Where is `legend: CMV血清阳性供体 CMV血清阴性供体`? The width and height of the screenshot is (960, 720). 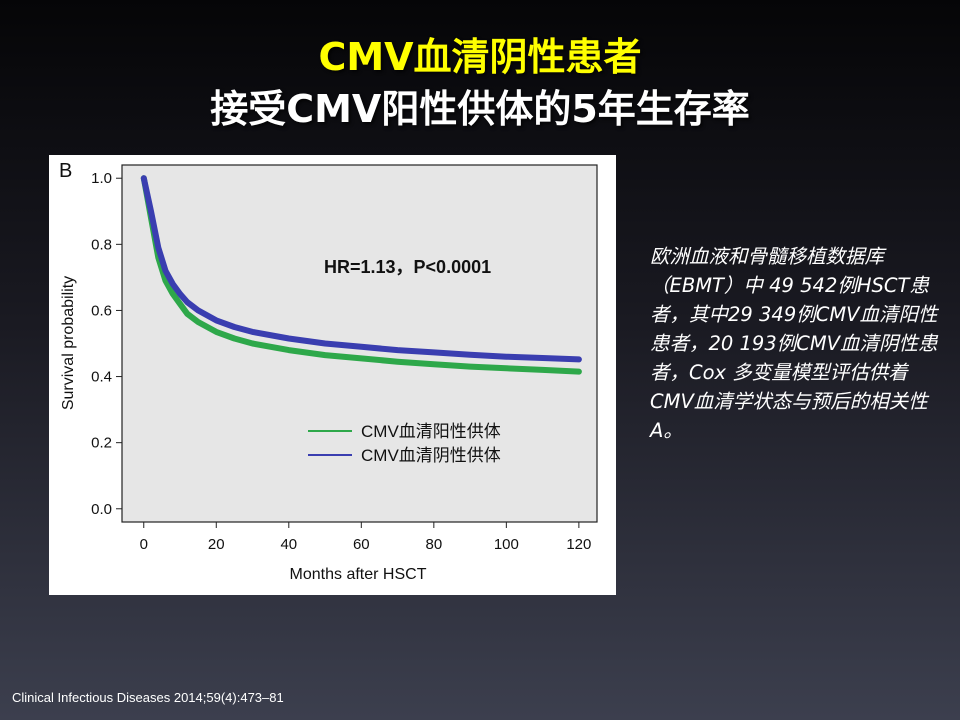
legend: CMV血清阳性供体 CMV血清阴性供体 is located at coordinates (404, 443).